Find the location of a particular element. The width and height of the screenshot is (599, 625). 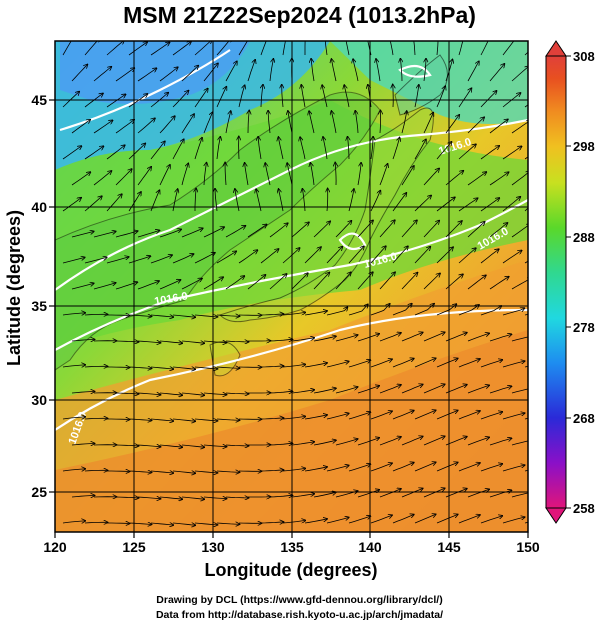

y-axis-label: Latitude (degrees) is located at coordinates (14, 288).